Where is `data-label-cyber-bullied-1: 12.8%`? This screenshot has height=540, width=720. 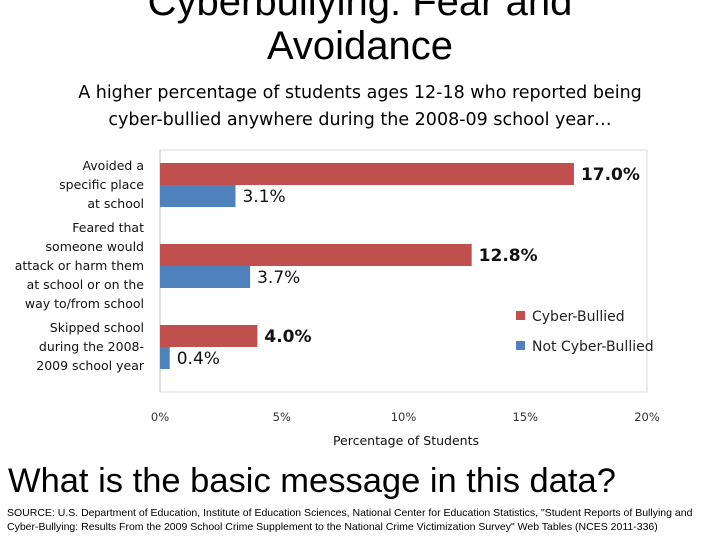
data-label-cyber-bullied-1: 12.8% is located at coordinates (508, 256).